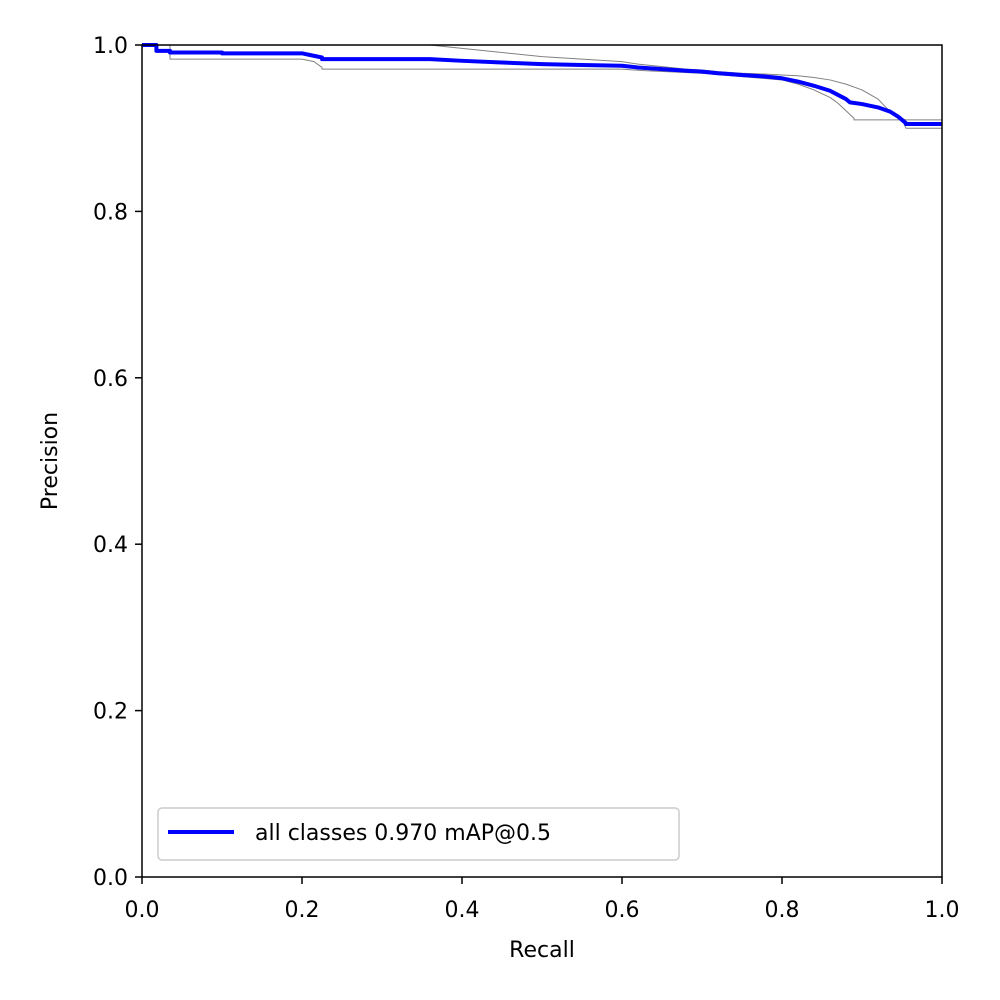  Describe the element at coordinates (942, 910) in the screenshot. I see `x-tick-label: 1.0` at that location.